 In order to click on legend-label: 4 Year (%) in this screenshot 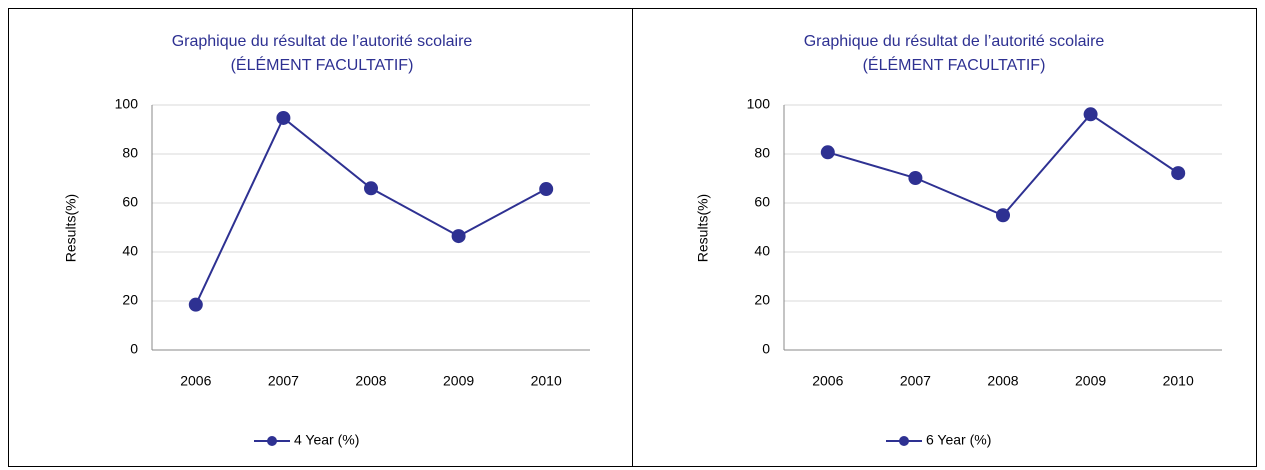, I will do `click(326, 440)`.